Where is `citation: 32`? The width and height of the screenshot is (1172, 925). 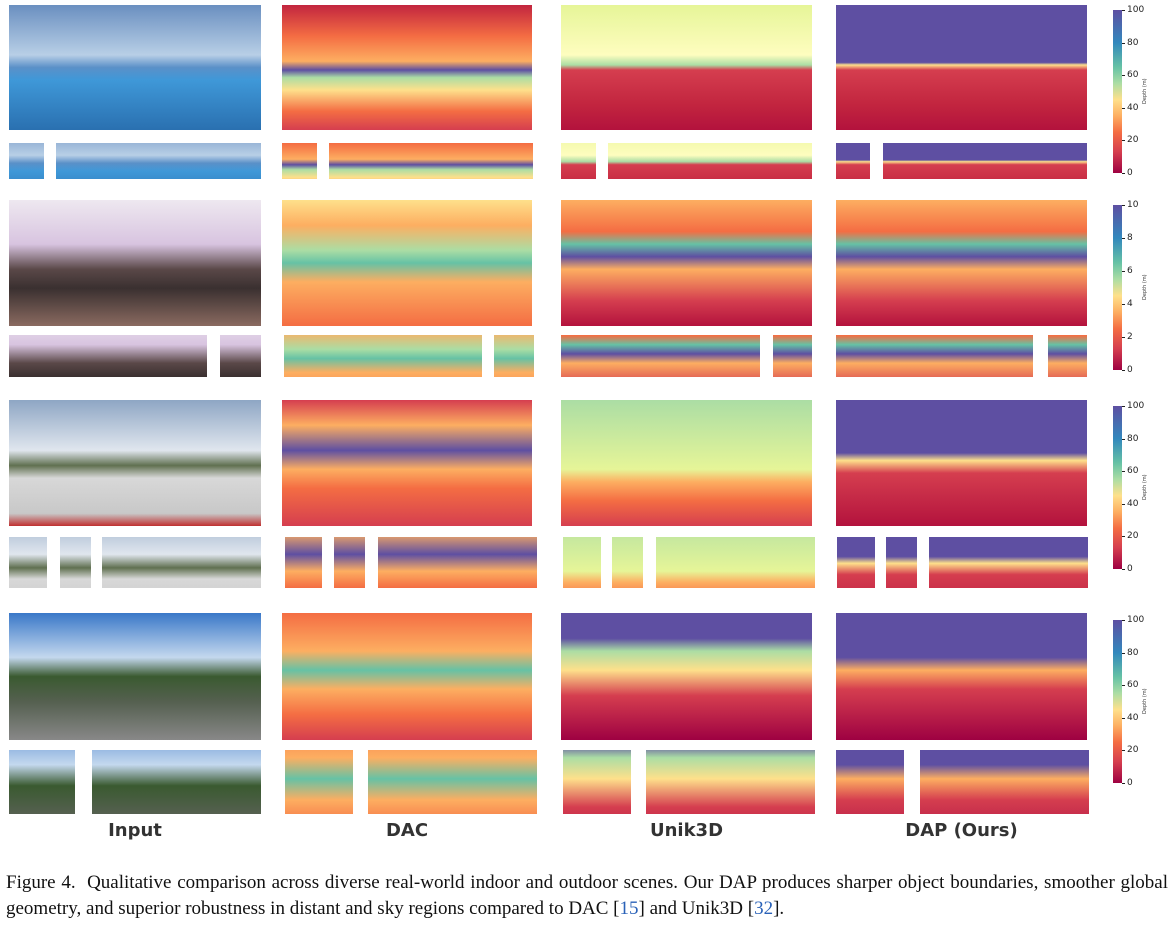 citation: 32 is located at coordinates (764, 908).